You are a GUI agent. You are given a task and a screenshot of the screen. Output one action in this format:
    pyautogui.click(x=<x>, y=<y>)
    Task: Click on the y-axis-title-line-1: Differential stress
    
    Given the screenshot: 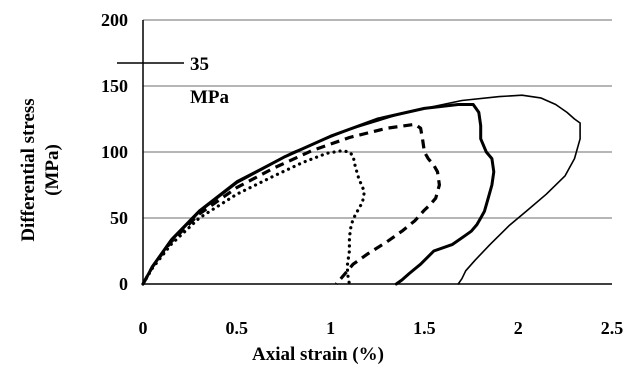 What is the action you would take?
    pyautogui.click(x=28, y=169)
    